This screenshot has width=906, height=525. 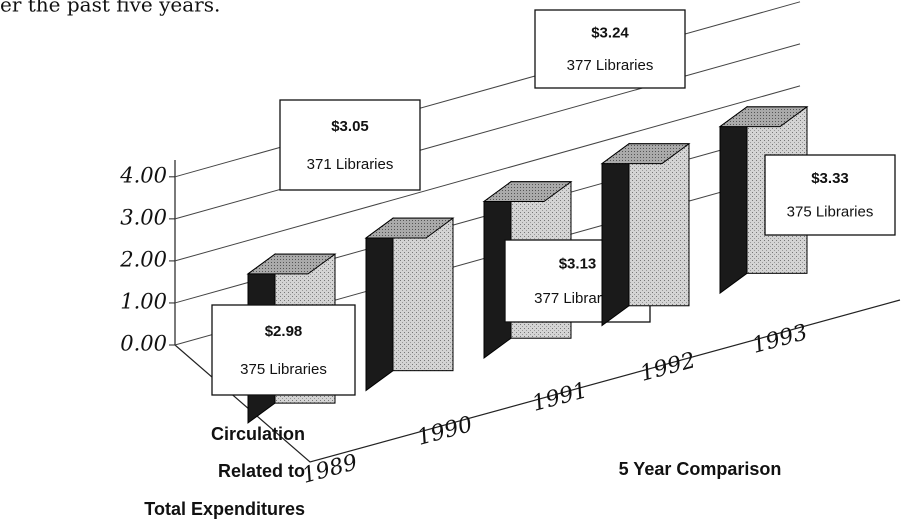 What do you see at coordinates (330, 469) in the screenshot?
I see `x-tick-label: 1989` at bounding box center [330, 469].